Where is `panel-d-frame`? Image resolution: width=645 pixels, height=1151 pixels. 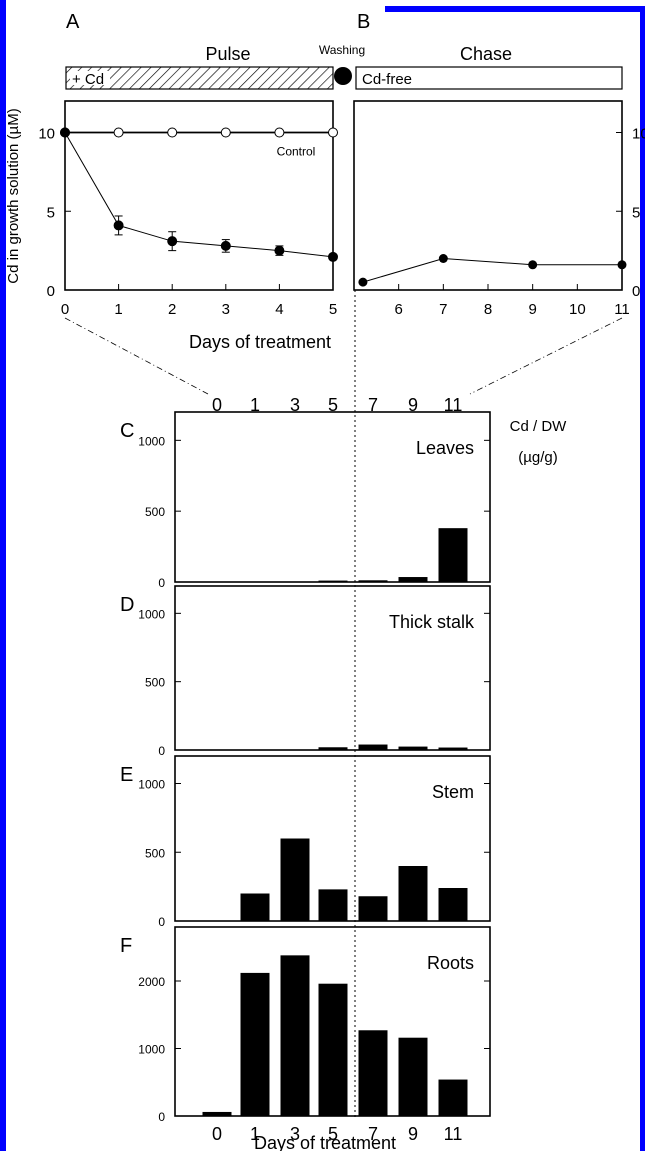 panel-d-frame is located at coordinates (332, 668).